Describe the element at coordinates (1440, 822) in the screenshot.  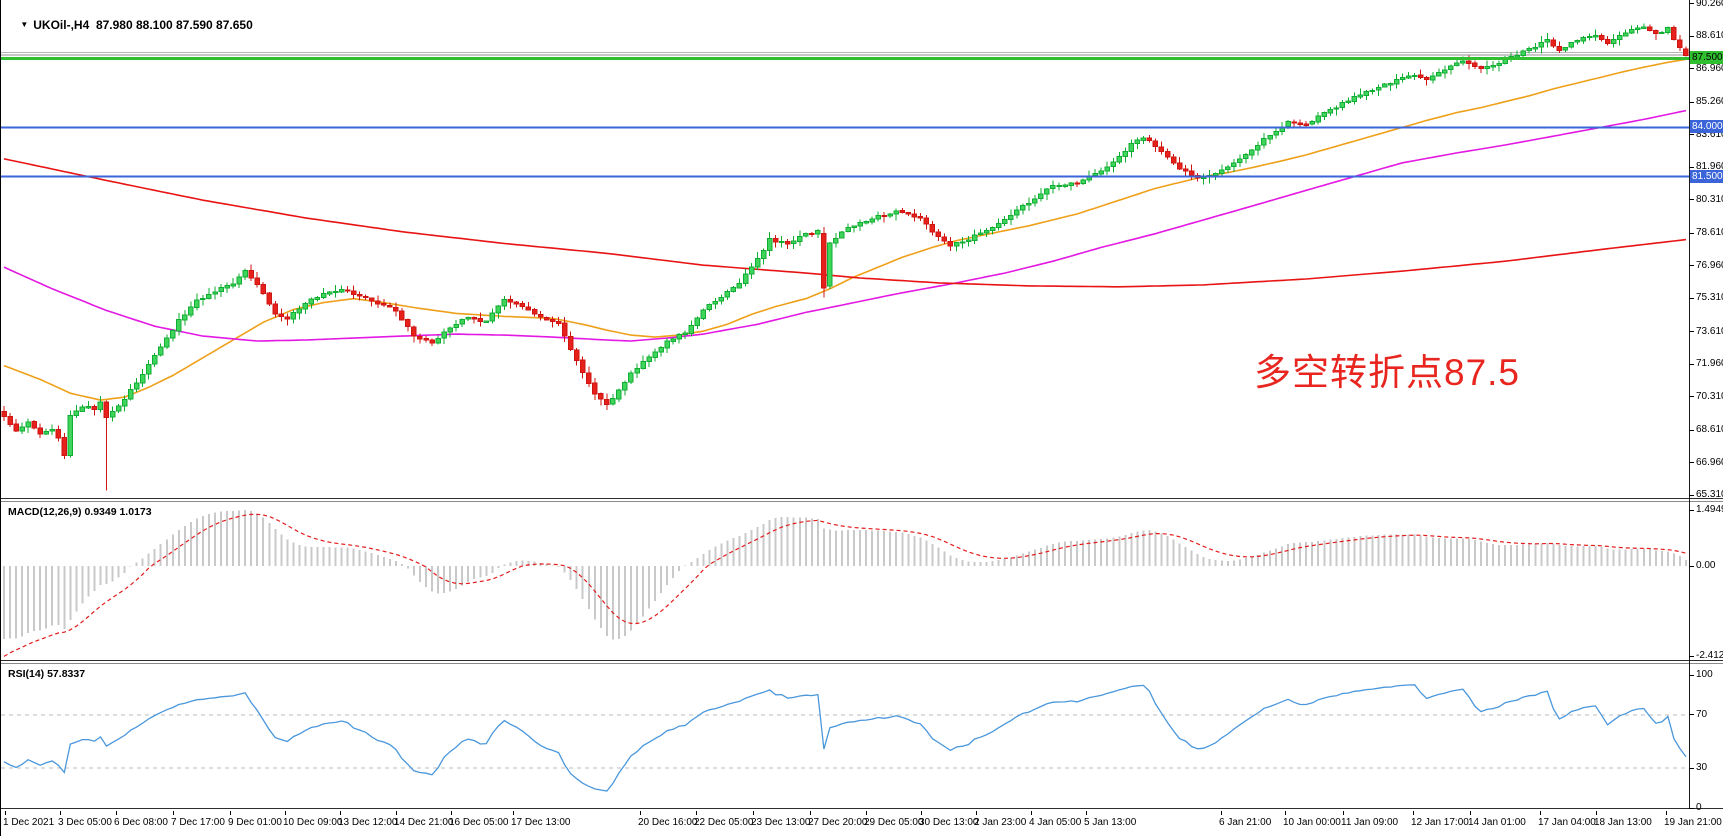
I see `time-axis-label: 12 Jan 17:00` at that location.